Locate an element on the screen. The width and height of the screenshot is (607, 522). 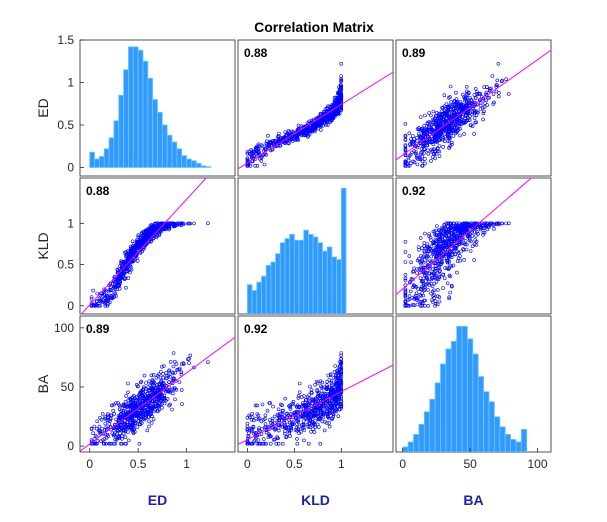
x-tick-label: 50 is located at coordinates (470, 464).